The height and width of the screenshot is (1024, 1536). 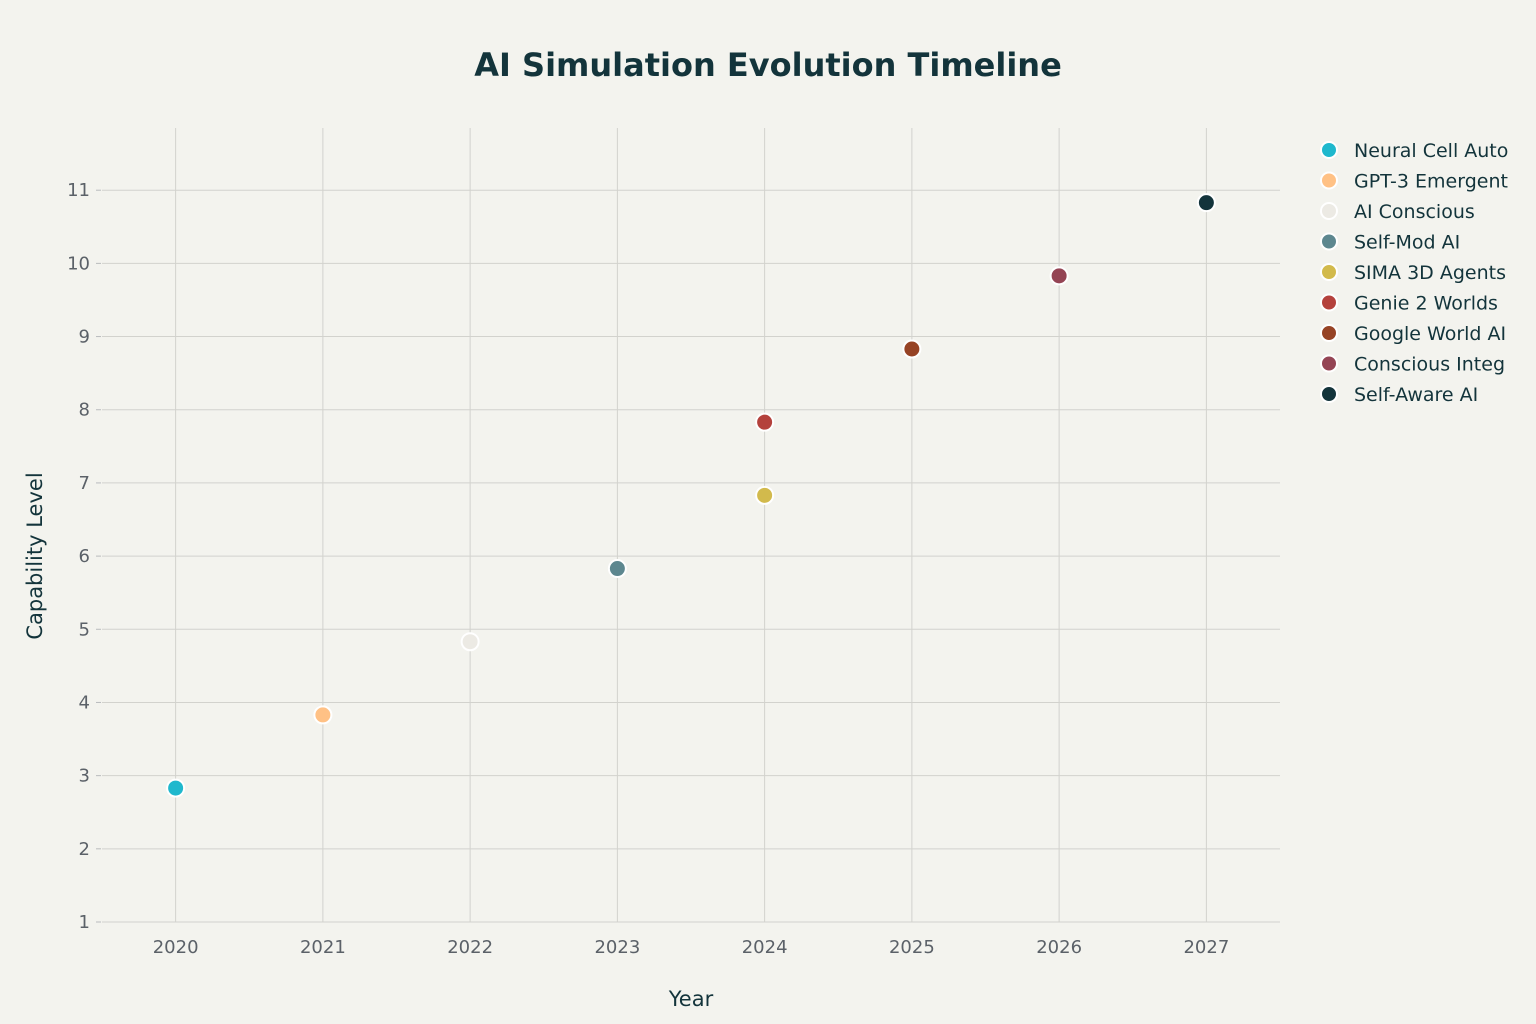 I want to click on y-tick-label: 2, so click(x=84, y=849).